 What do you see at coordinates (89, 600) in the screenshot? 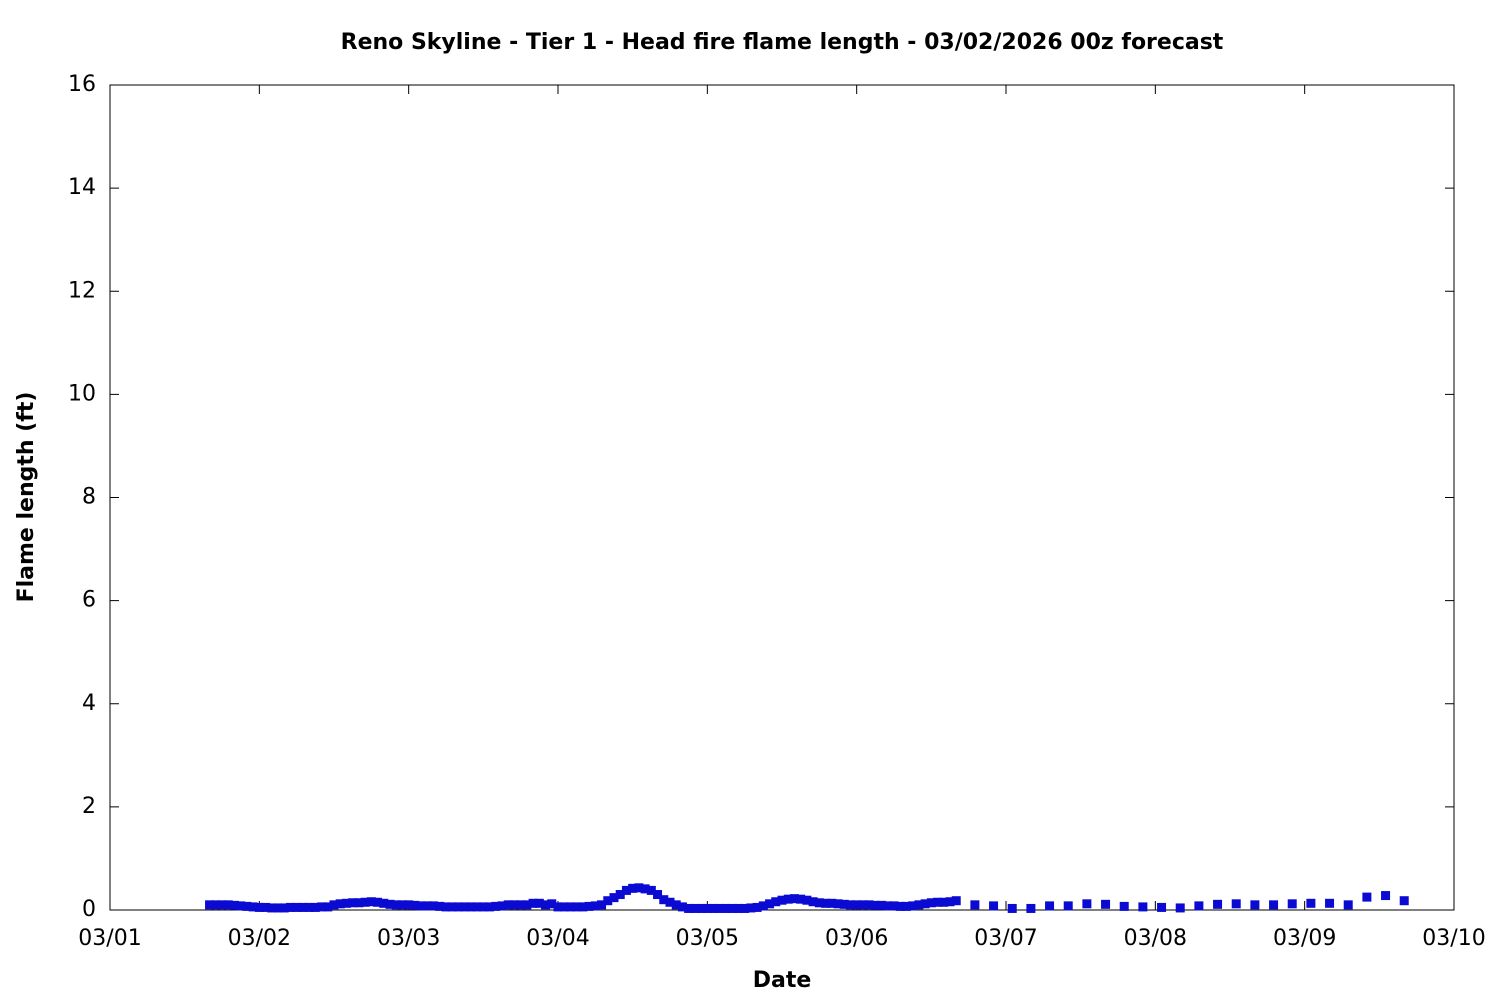
I see `y-tick-label: 6` at bounding box center [89, 600].